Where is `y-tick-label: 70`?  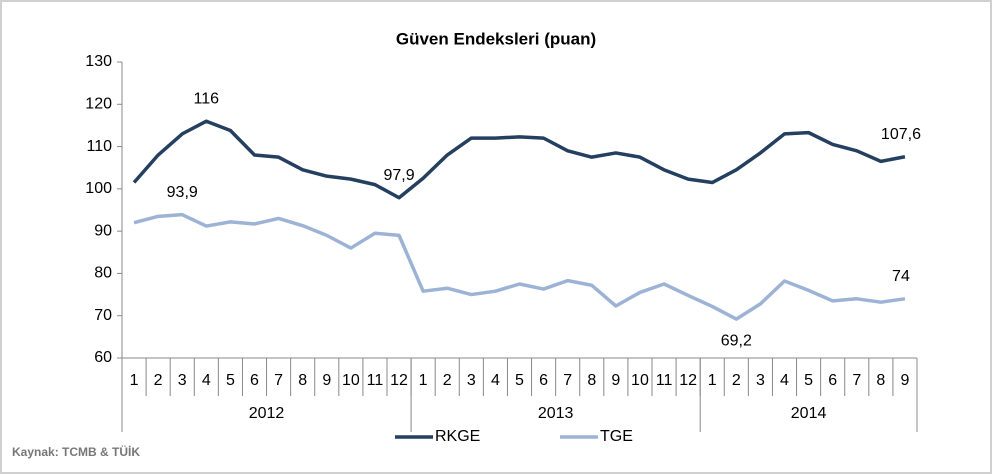
y-tick-label: 70 is located at coordinates (103, 315).